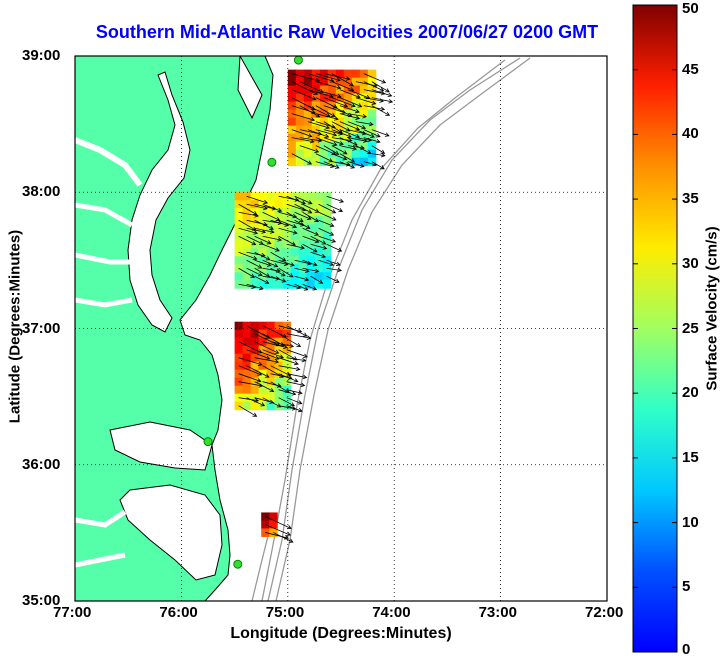  I want to click on colorbar-tick-label: 5, so click(686, 587).